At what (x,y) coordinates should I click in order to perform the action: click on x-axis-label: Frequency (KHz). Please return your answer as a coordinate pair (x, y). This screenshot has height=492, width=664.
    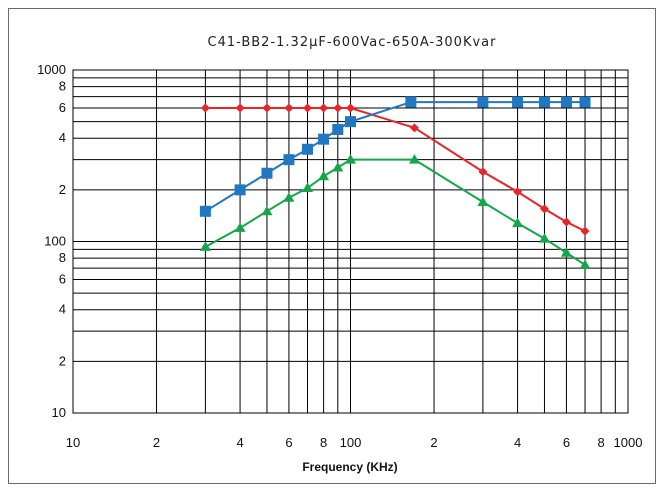
    Looking at the image, I should click on (349, 467).